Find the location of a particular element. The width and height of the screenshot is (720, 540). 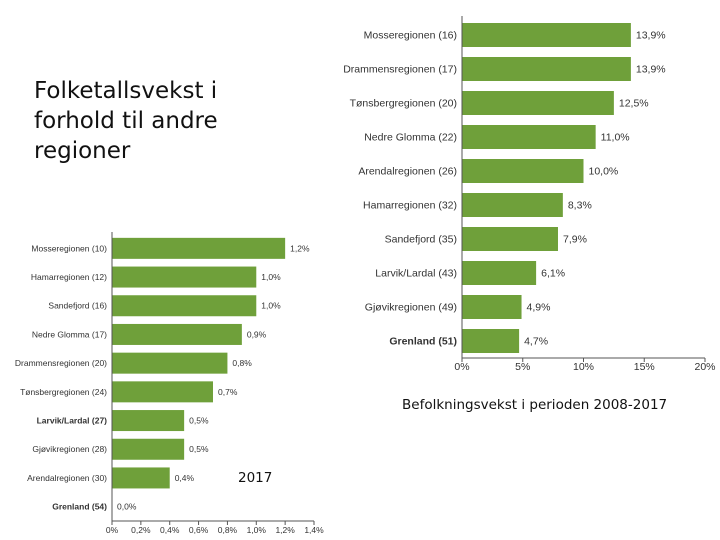

growth-2008-2017-data-label: 4,7% is located at coordinates (536, 342).